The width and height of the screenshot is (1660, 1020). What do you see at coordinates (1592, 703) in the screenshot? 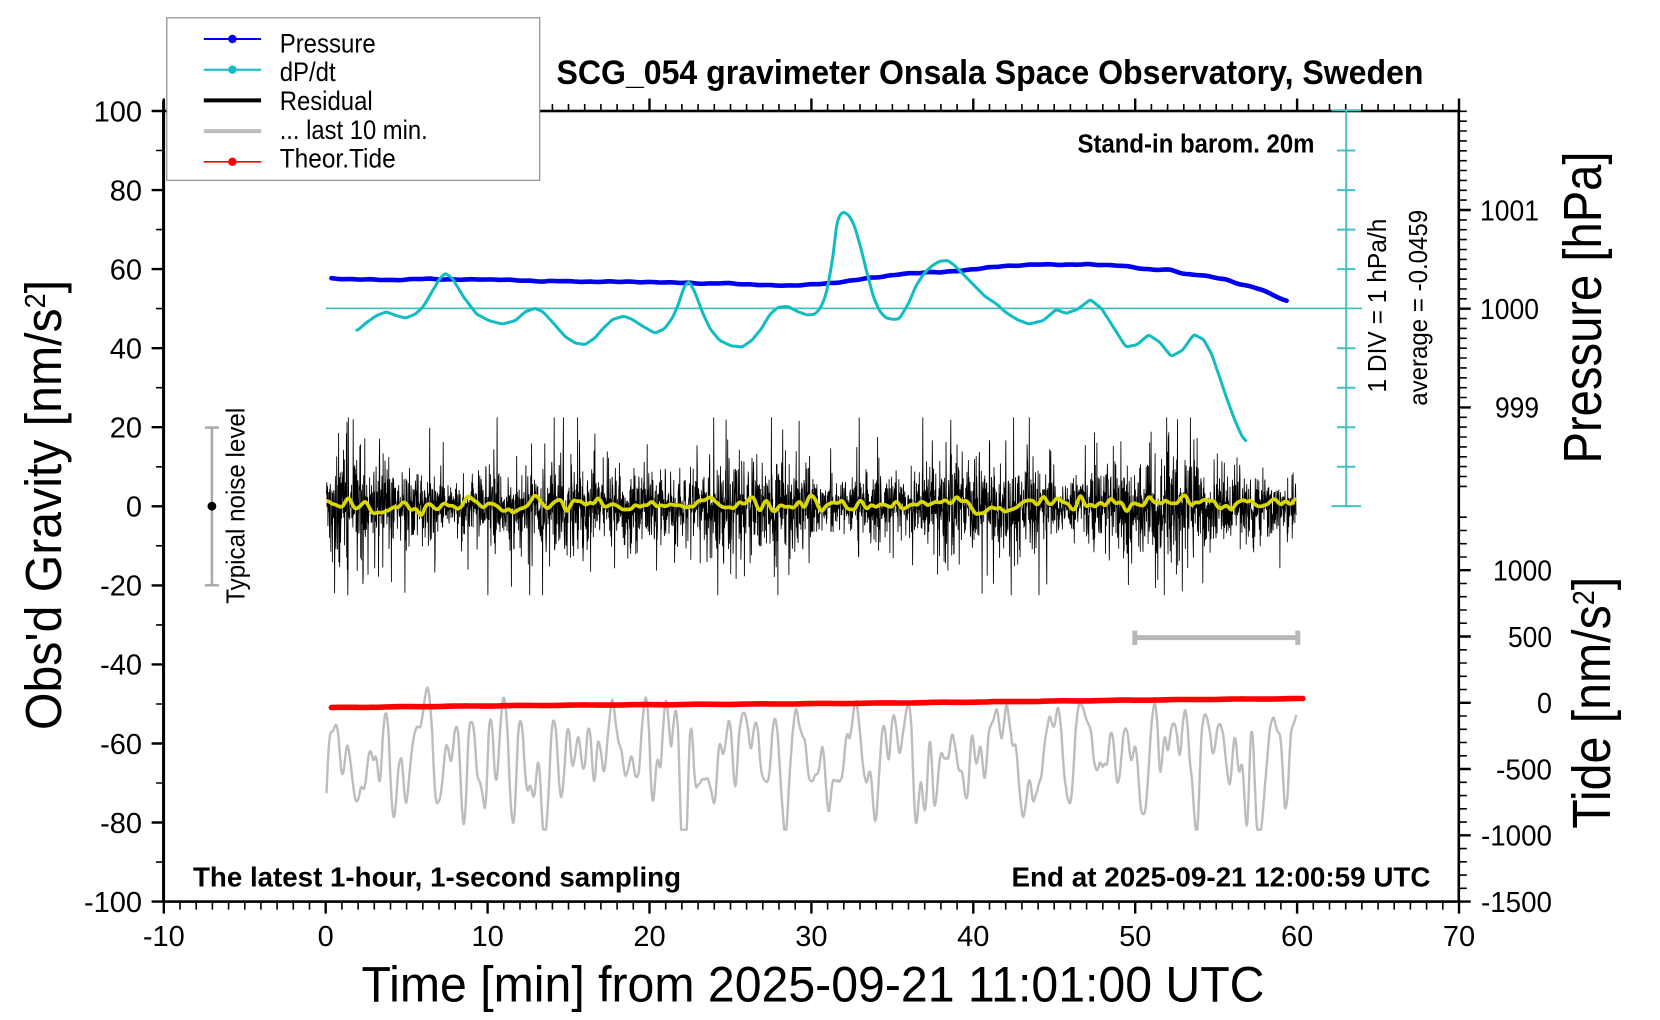
I see `svg-text: Tide [nm/s2]` at bounding box center [1592, 703].